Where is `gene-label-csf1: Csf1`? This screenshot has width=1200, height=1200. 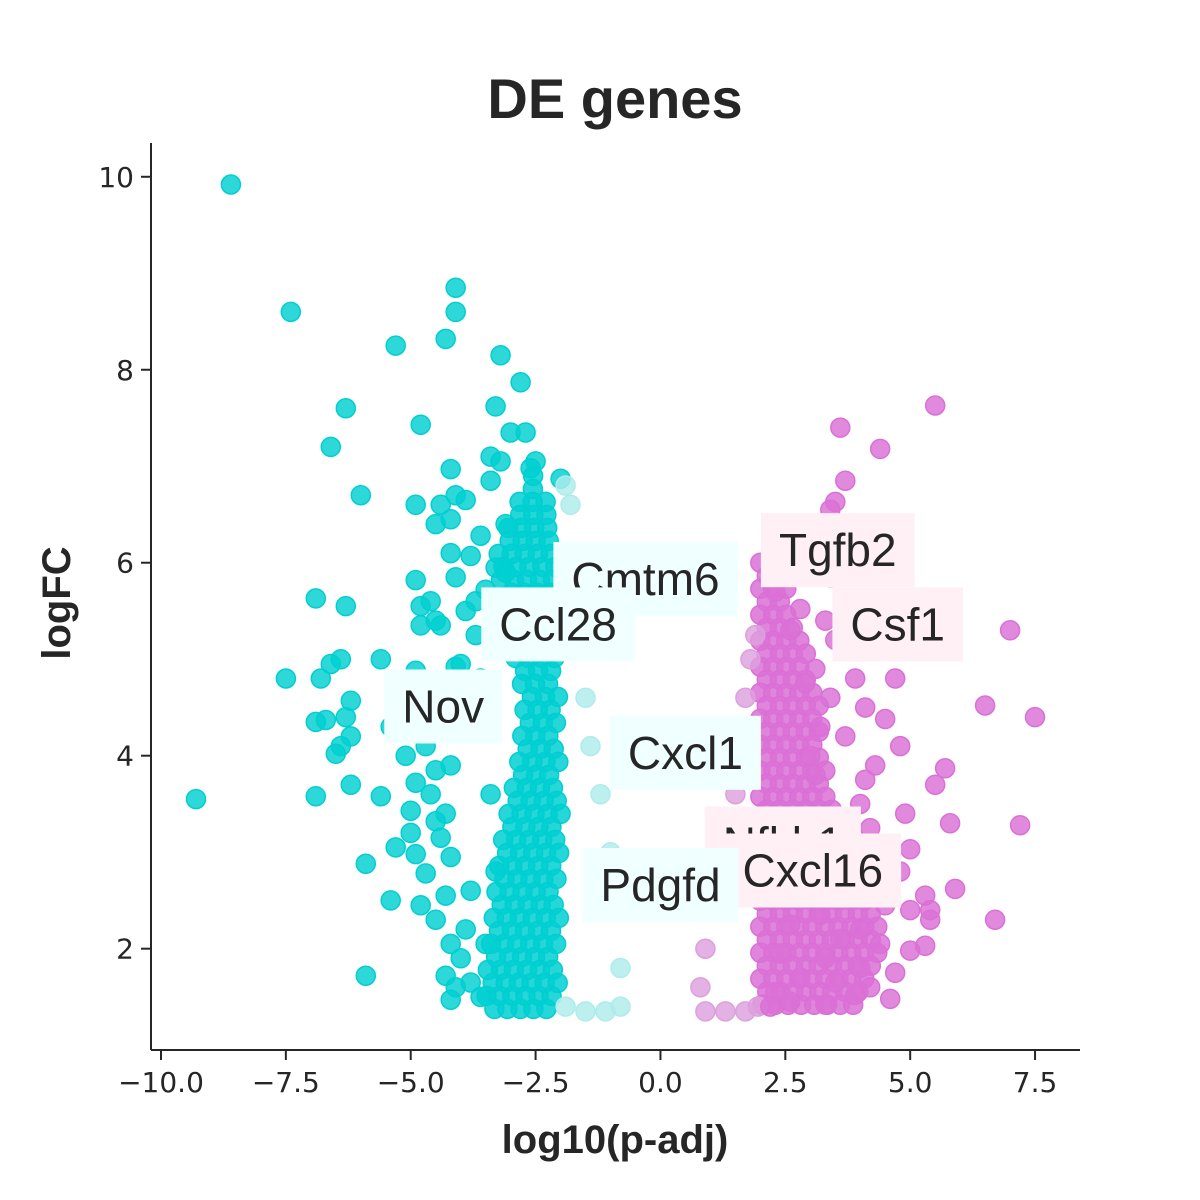 gene-label-csf1: Csf1 is located at coordinates (897, 624).